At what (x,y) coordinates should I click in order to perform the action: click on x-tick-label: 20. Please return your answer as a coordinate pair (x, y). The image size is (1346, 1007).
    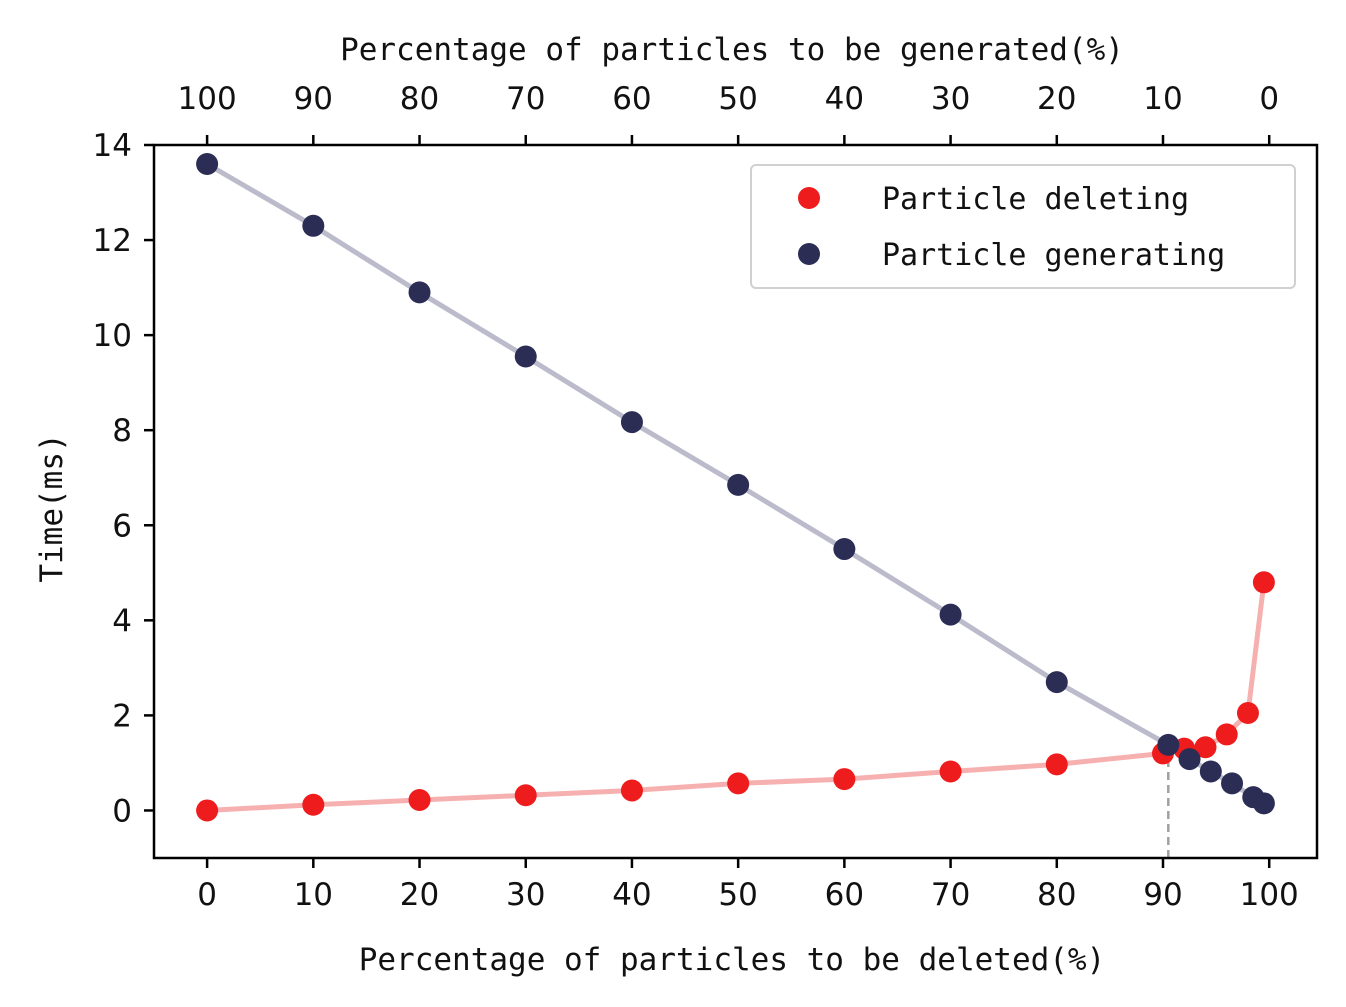
    Looking at the image, I should click on (419, 895).